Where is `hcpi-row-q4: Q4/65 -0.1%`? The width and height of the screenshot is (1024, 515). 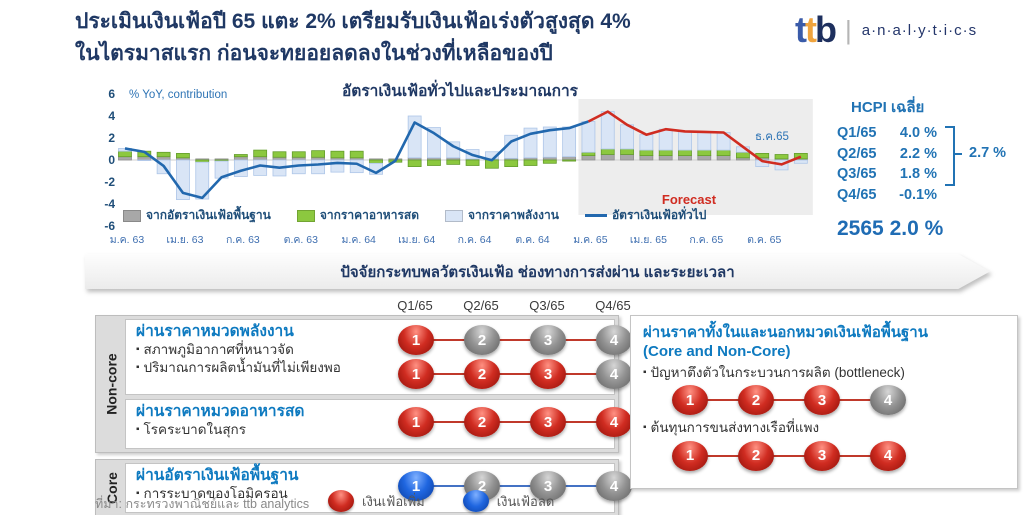 hcpi-row-q4: Q4/65 -0.1% is located at coordinates (887, 194).